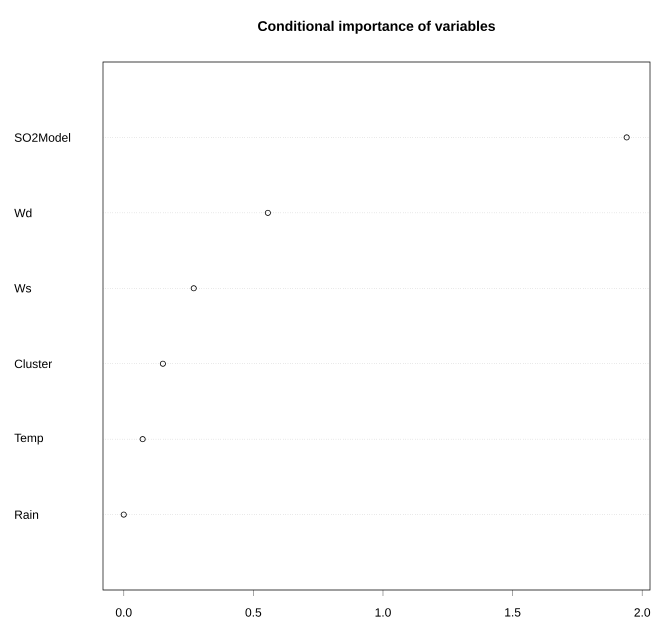 The image size is (655, 637). I want to click on y-tick-label: Temp, so click(29, 439).